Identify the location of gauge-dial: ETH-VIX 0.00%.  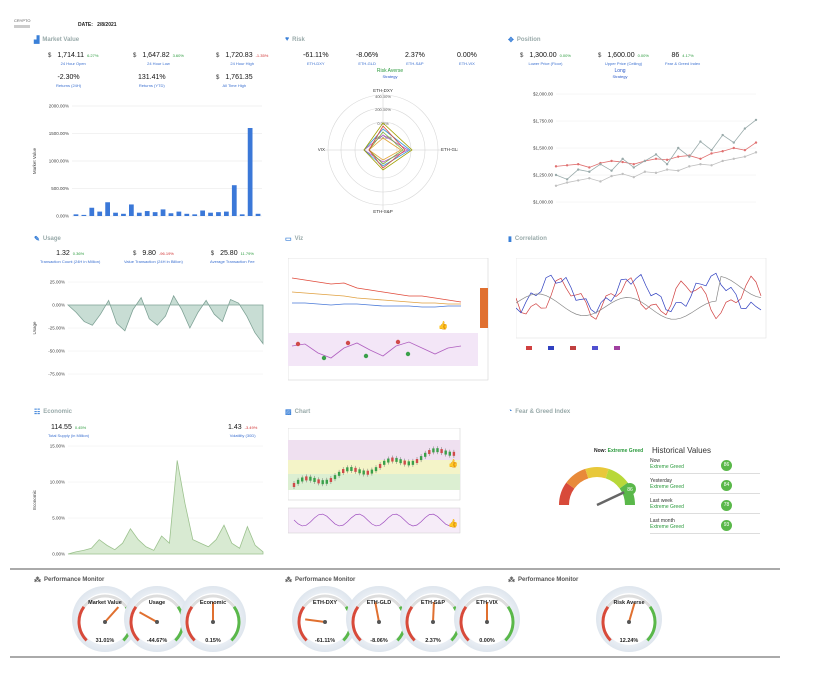
(487, 619).